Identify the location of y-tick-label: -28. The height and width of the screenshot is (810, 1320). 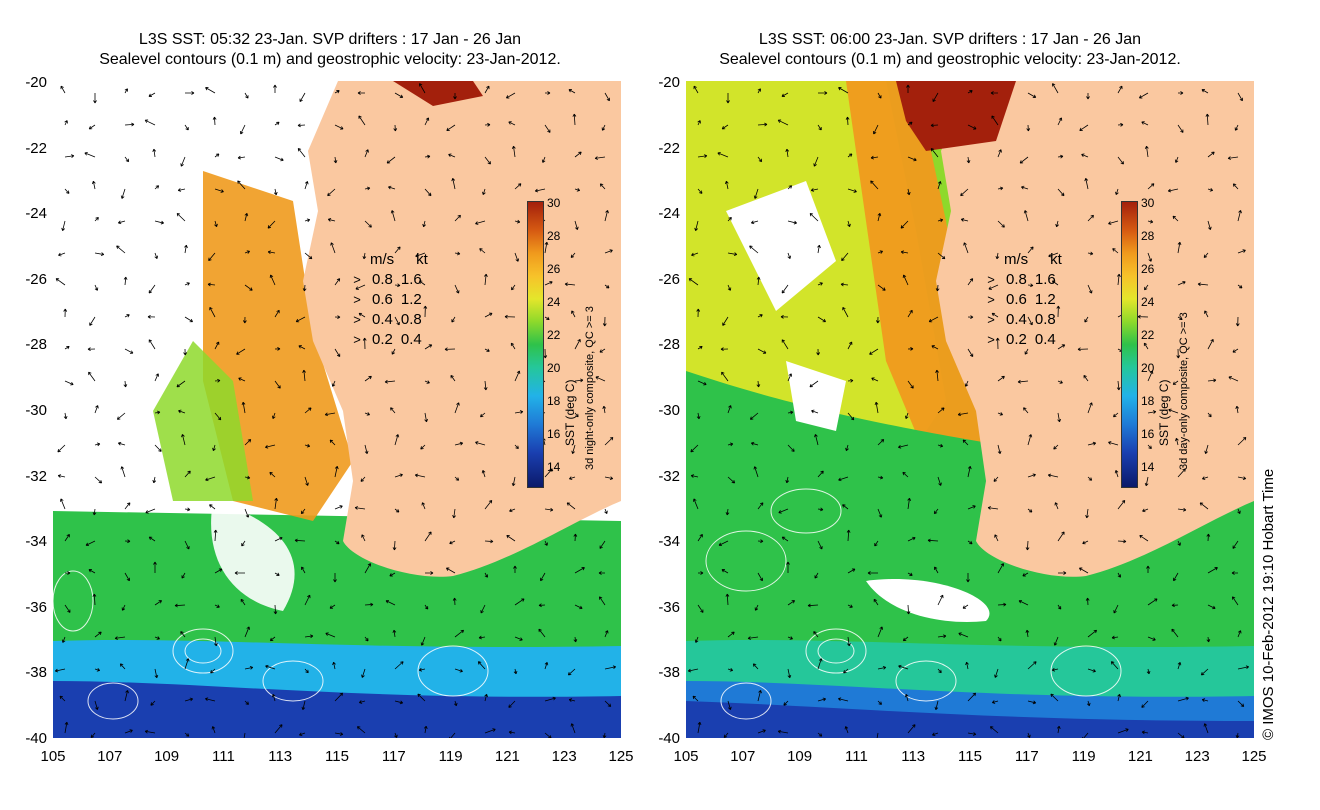
(36, 345).